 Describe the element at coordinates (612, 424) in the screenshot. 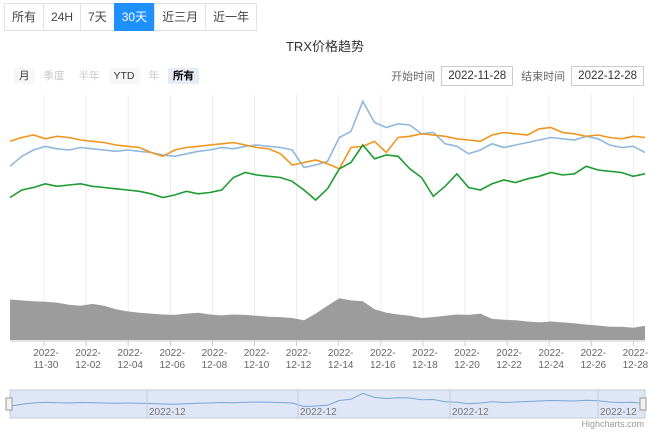

I see `highcharts-credit: Highcharts.com` at that location.